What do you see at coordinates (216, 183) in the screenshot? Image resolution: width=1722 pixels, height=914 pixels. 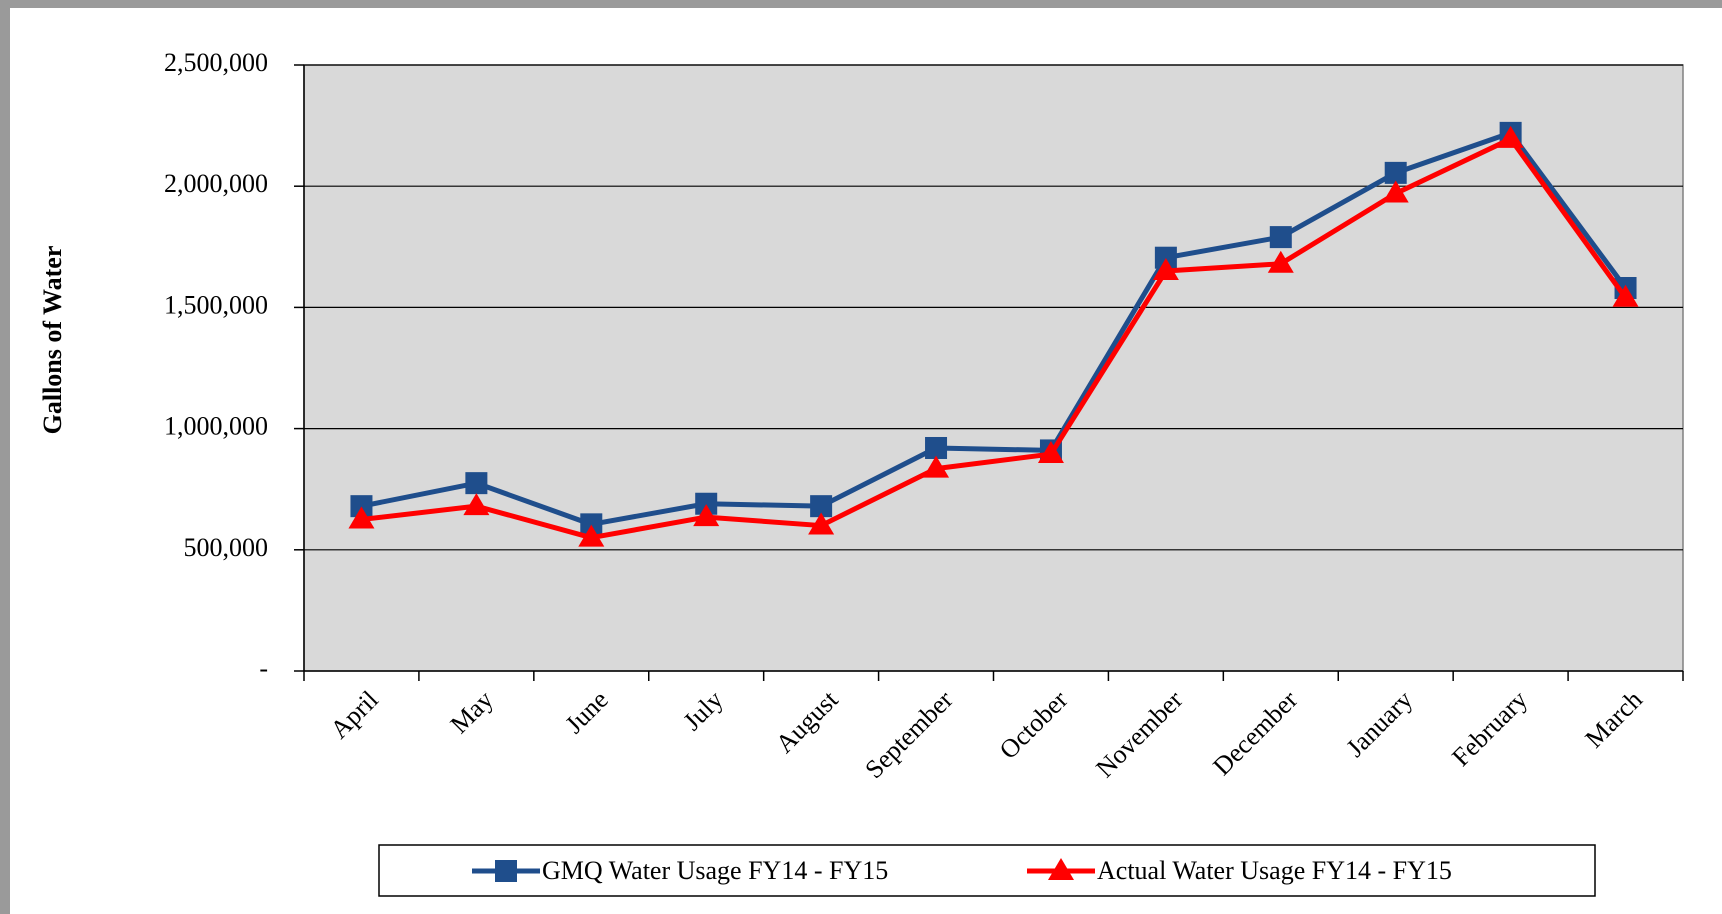 I see `y-tick-label: 2,000,000` at bounding box center [216, 183].